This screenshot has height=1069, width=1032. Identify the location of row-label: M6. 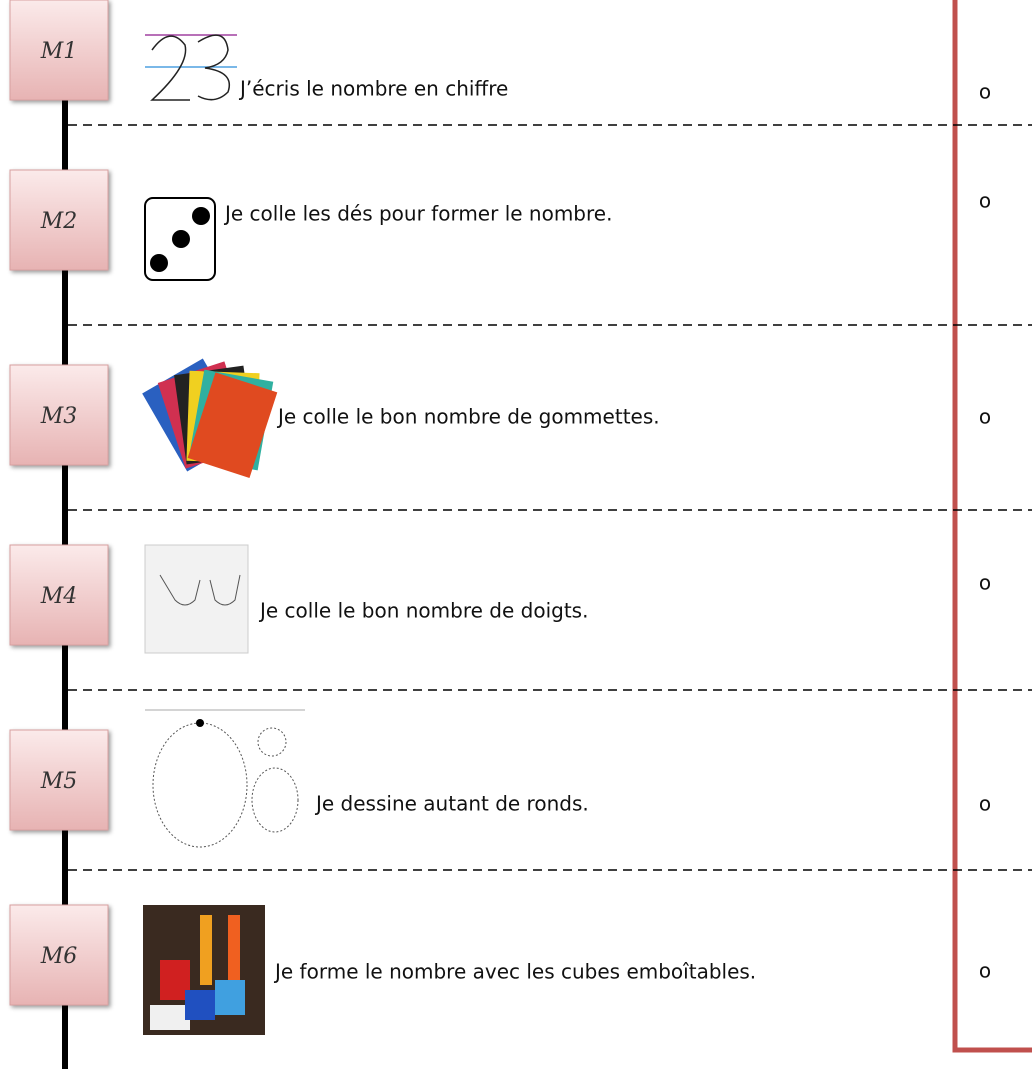
(59, 956).